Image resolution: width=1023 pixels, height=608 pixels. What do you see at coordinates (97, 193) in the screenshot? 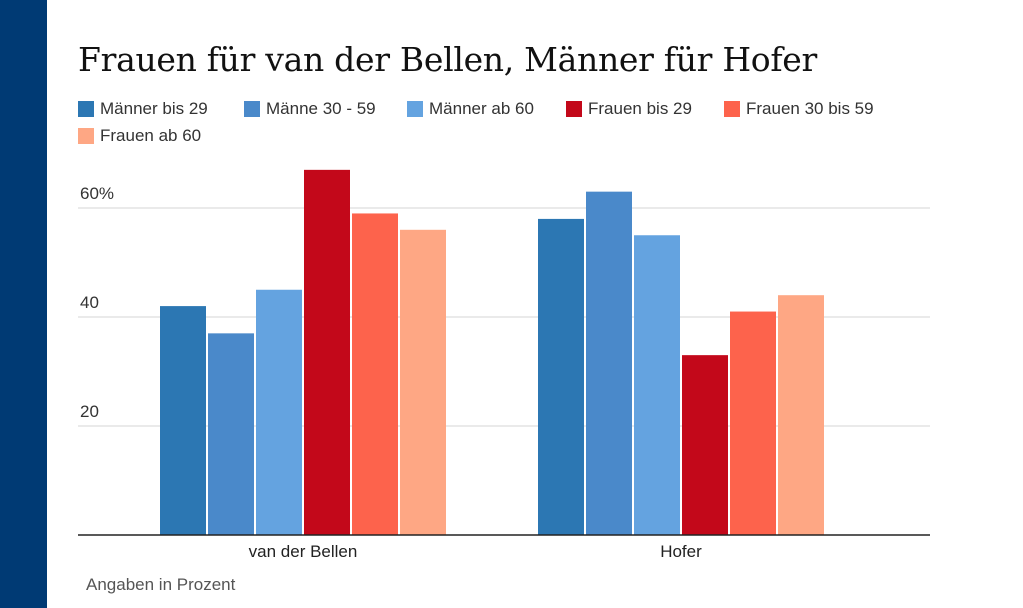
I see `y-tick-label-60: 60%` at bounding box center [97, 193].